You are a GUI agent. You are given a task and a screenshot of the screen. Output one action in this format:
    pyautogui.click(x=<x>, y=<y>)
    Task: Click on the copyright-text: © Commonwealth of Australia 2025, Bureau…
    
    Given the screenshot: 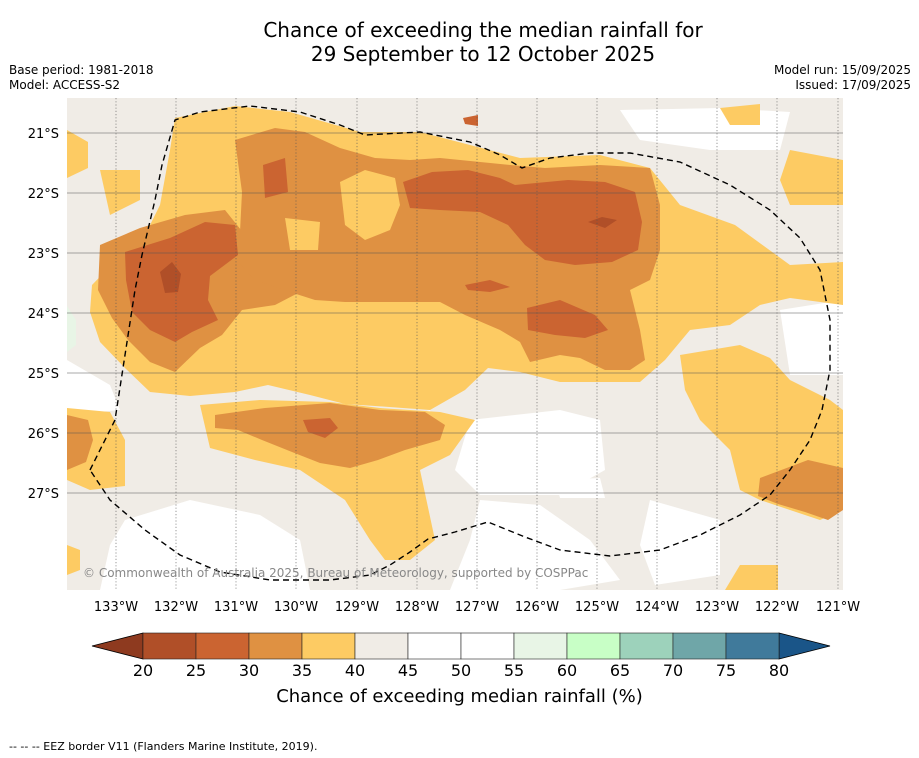 What is the action you would take?
    pyautogui.click(x=335, y=573)
    